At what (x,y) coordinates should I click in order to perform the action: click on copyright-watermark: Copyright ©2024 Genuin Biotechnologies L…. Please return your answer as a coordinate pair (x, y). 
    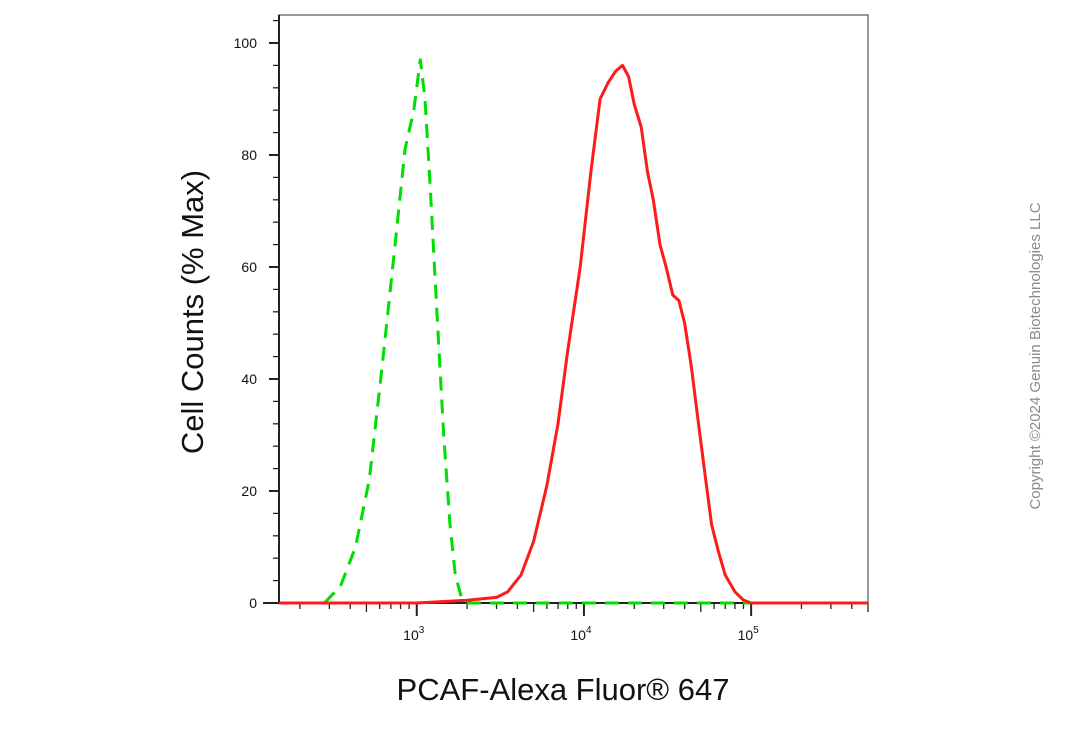
    Looking at the image, I should click on (1035, 355).